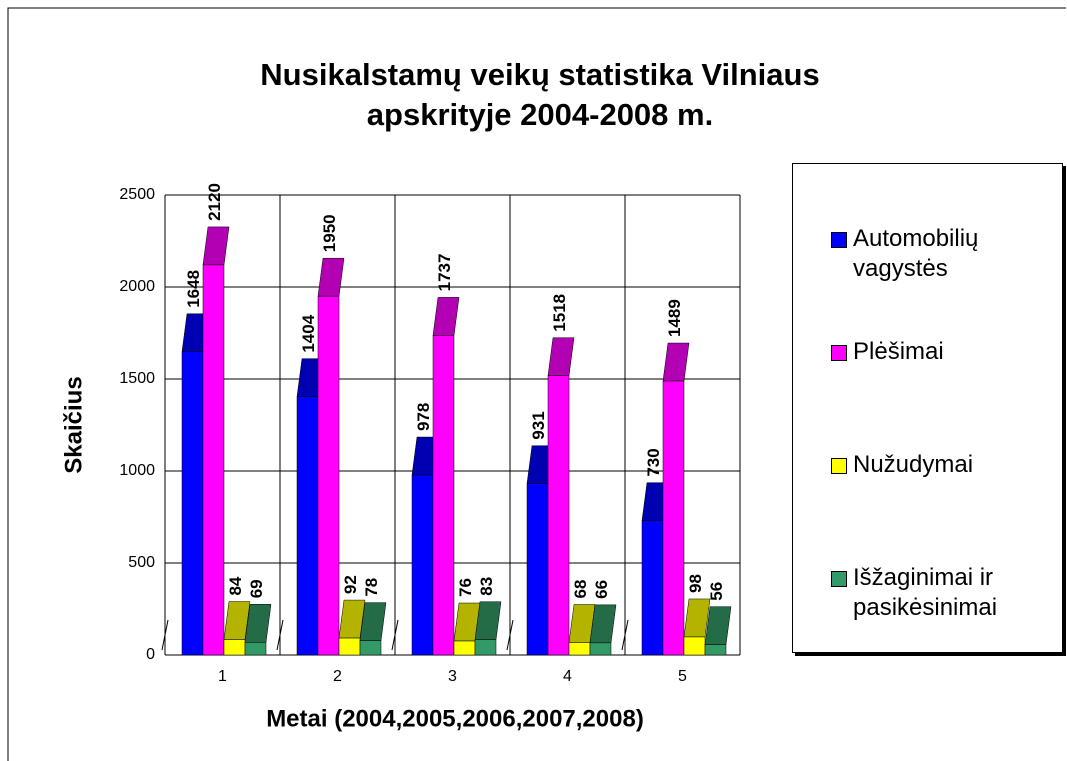  Describe the element at coordinates (337, 676) in the screenshot. I see `x-tick-label: 2` at that location.